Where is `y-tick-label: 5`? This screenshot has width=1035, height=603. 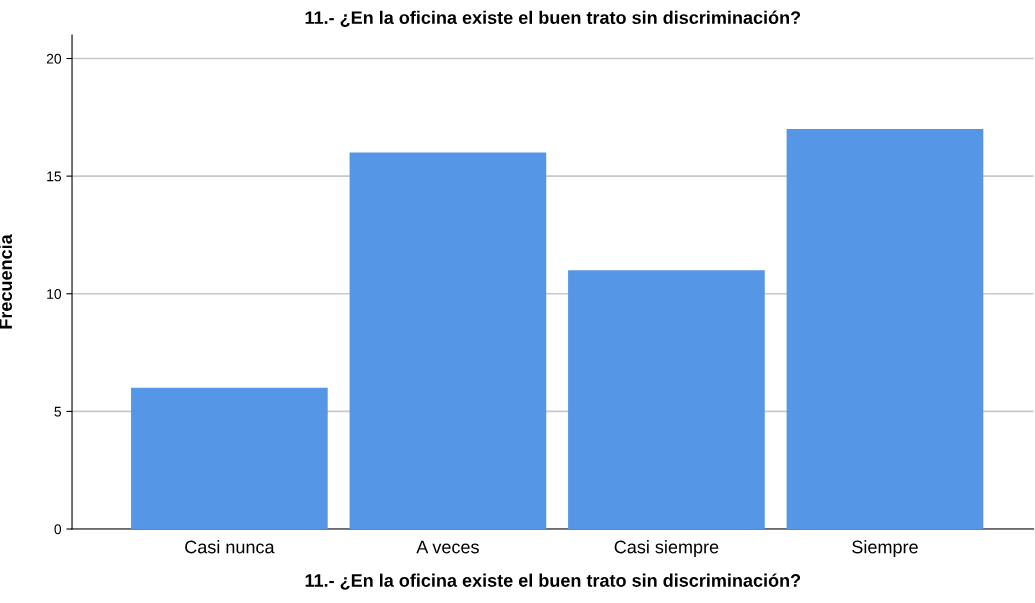
y-tick-label: 5 is located at coordinates (58, 411).